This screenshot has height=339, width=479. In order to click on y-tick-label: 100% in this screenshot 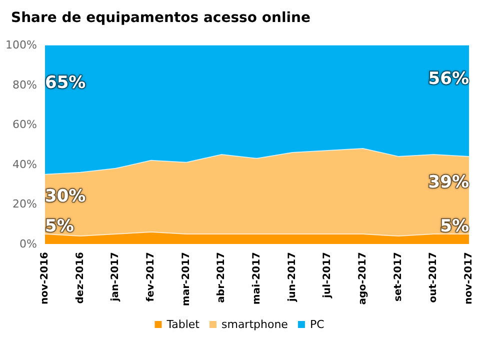, I will do `click(21, 45)`.